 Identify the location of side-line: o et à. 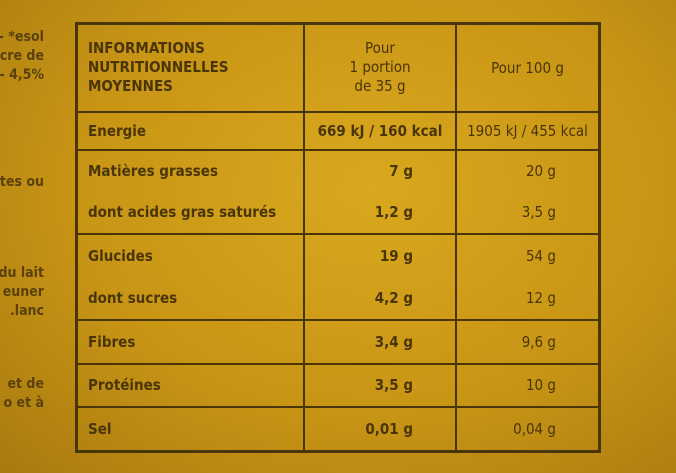
(23, 403).